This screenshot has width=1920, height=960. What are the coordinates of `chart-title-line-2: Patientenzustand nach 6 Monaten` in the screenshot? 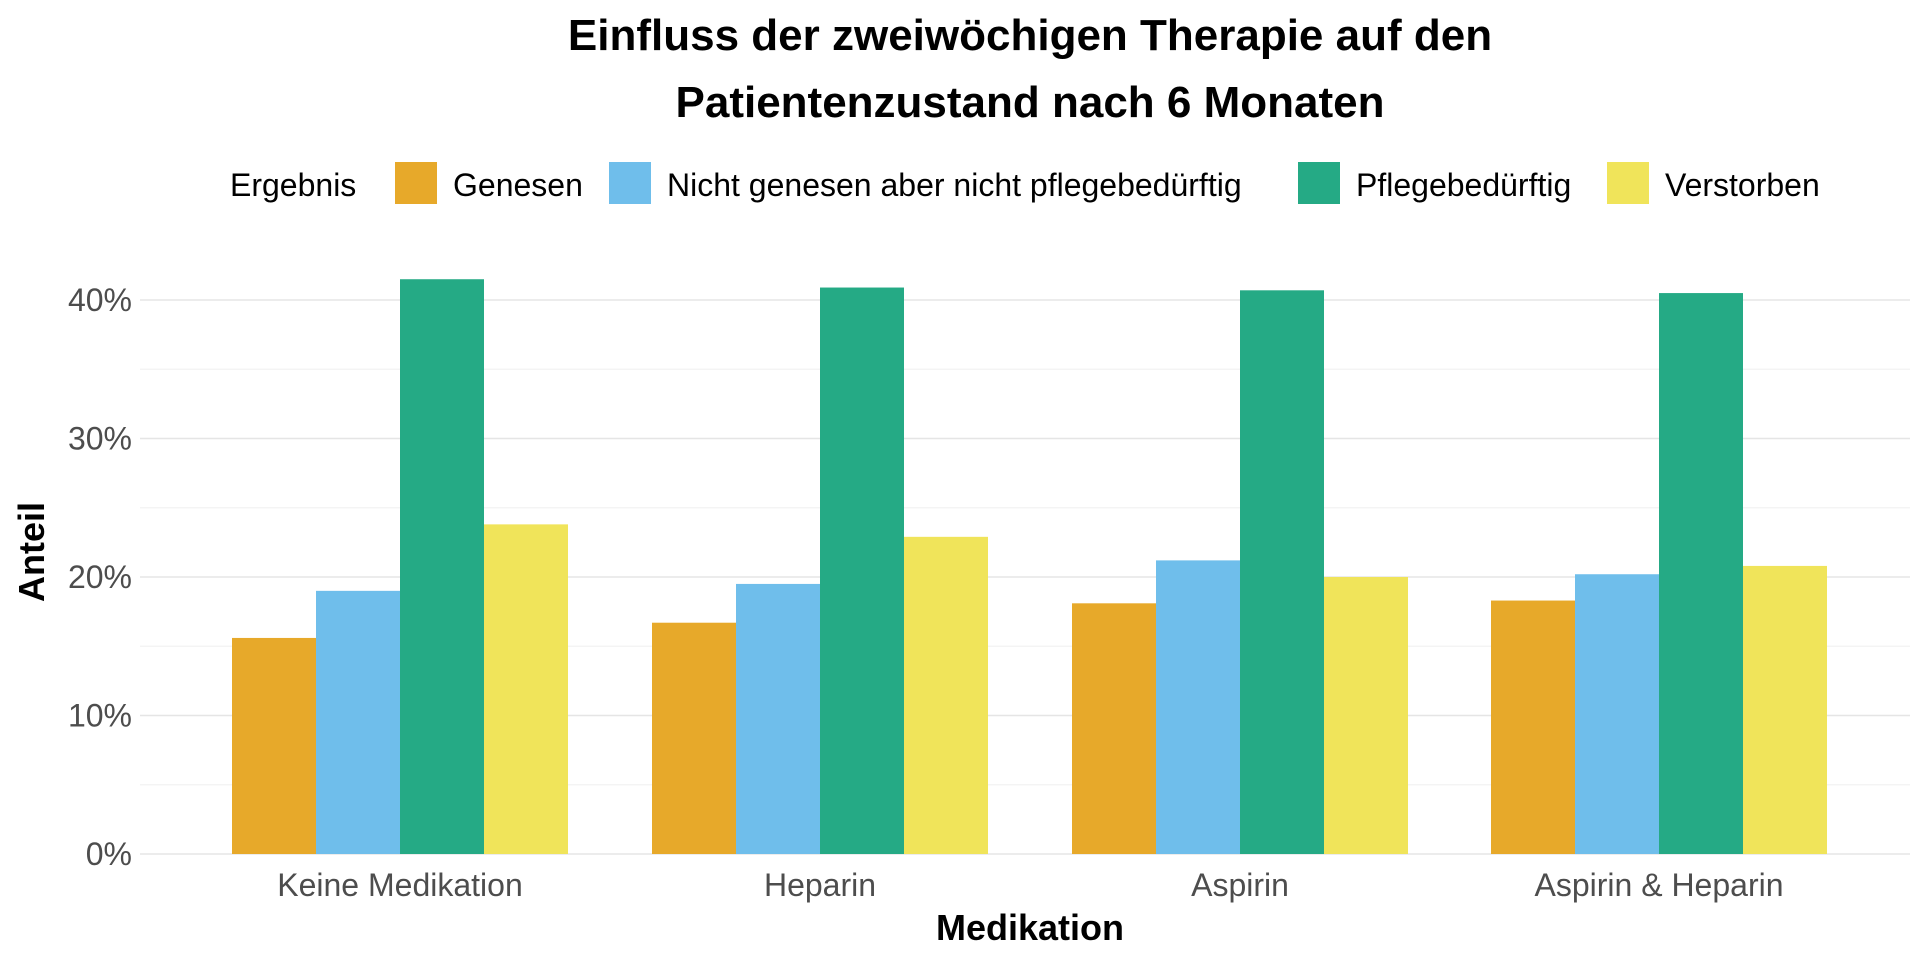 It's located at (1030, 102).